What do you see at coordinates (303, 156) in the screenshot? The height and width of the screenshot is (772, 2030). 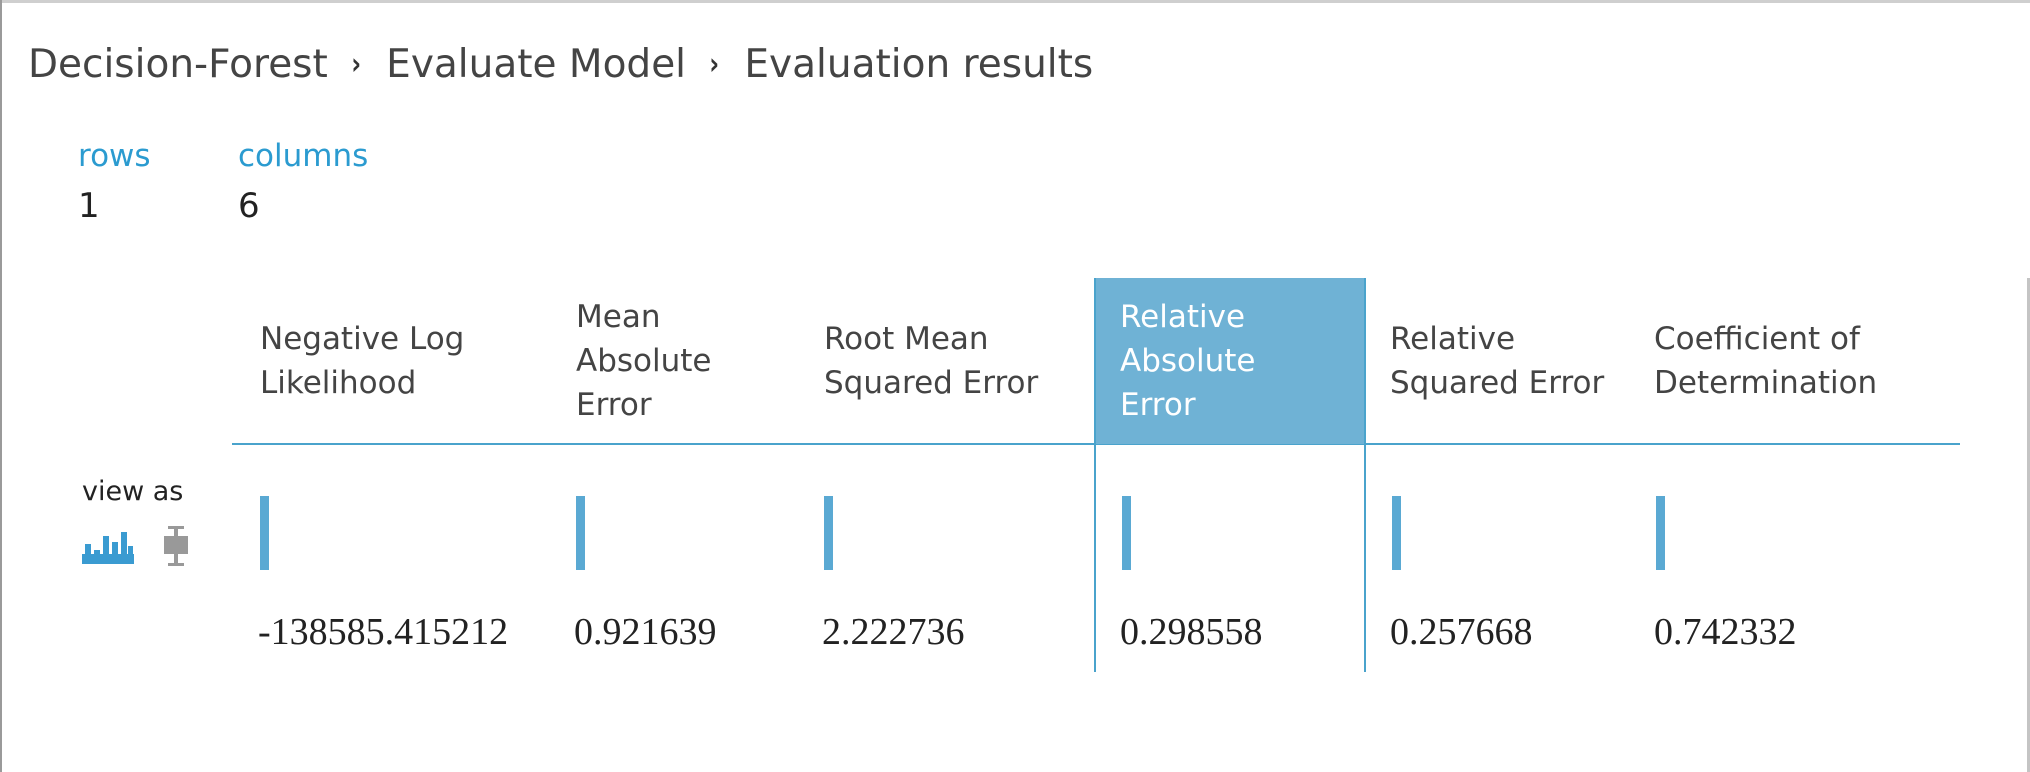 I see `columns-label: columns` at bounding box center [303, 156].